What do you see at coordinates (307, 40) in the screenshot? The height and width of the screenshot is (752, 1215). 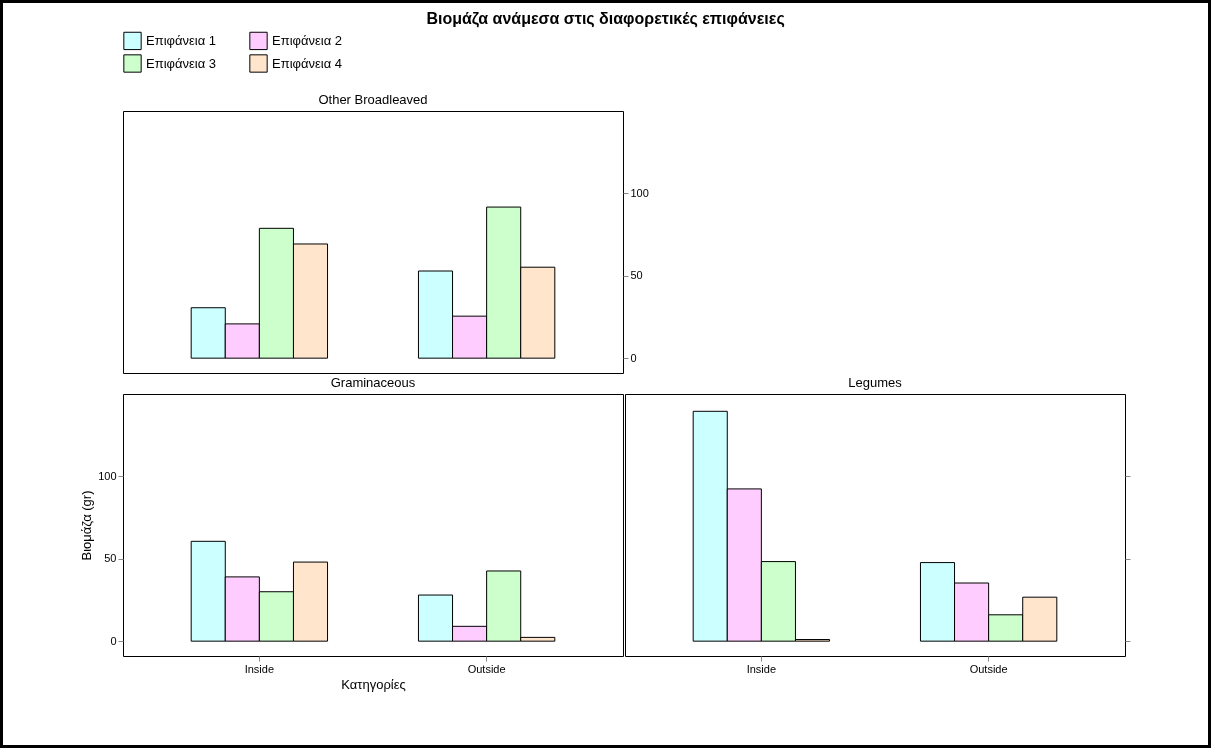 I see `legend-label: Επιφάνεια 2` at bounding box center [307, 40].